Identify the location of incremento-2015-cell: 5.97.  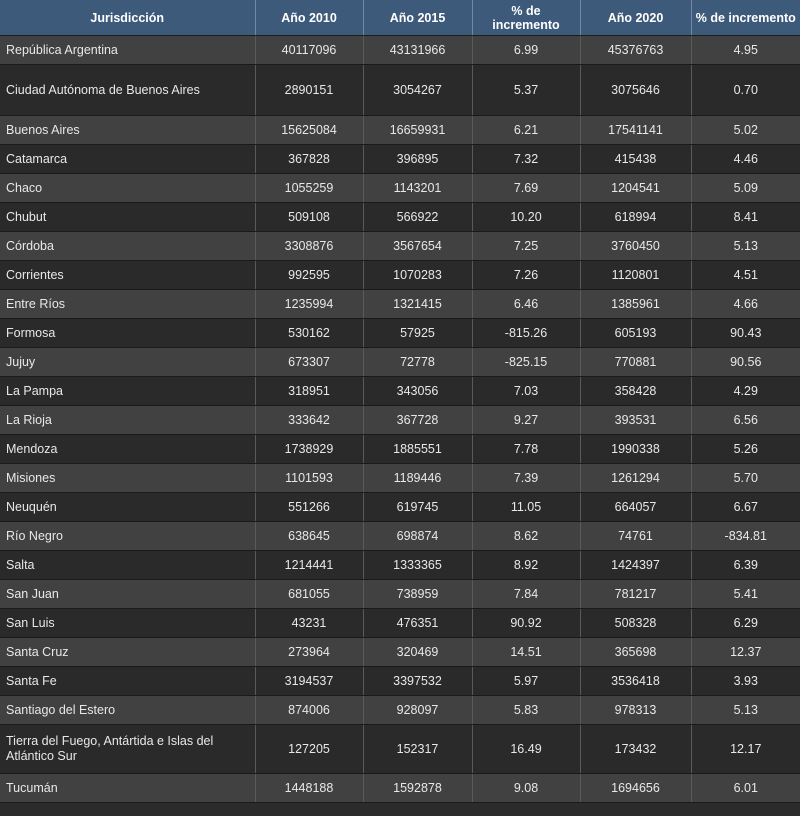
(526, 681).